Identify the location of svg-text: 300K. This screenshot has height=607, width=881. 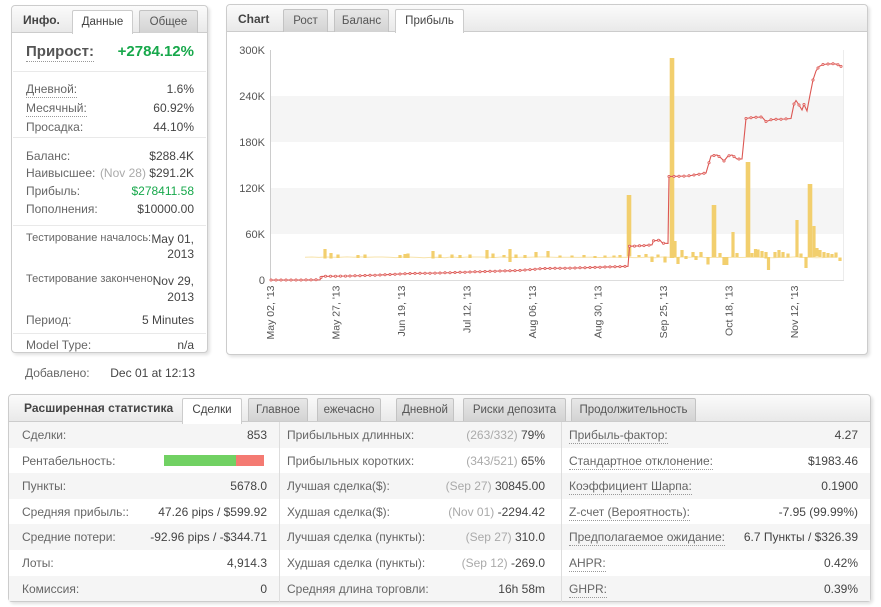
(252, 51).